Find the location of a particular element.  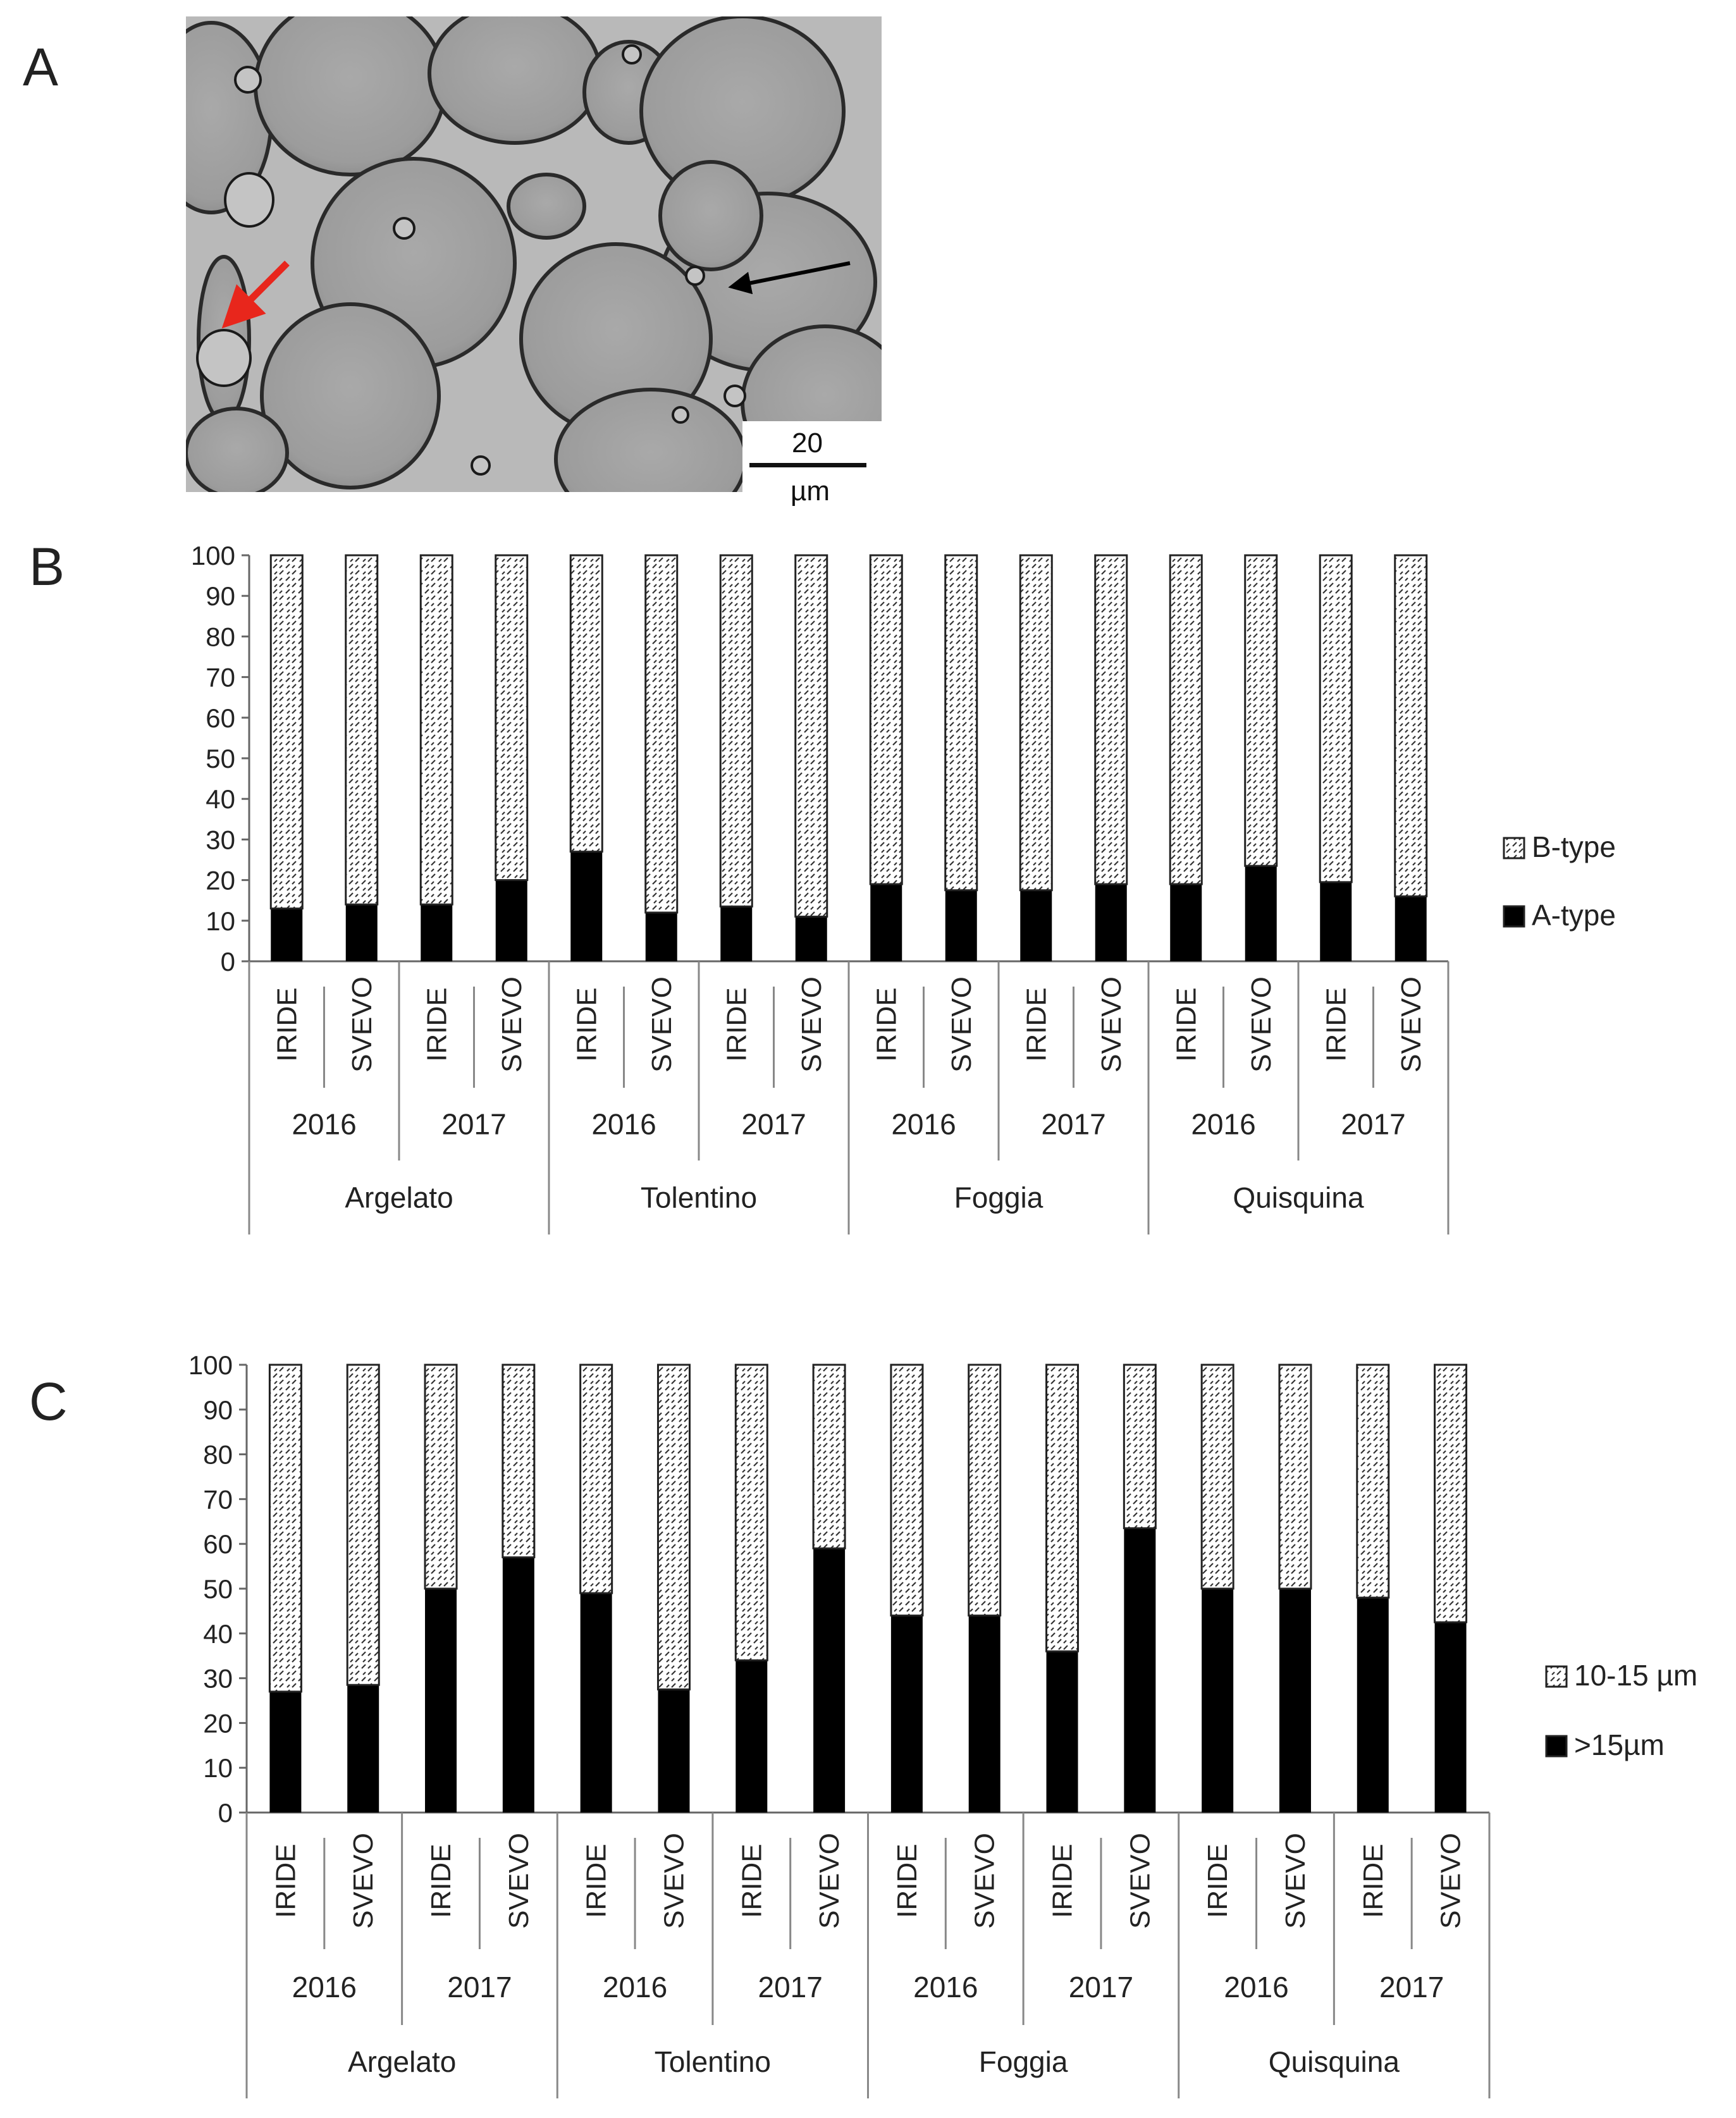

scale-bar is located at coordinates (807, 465).